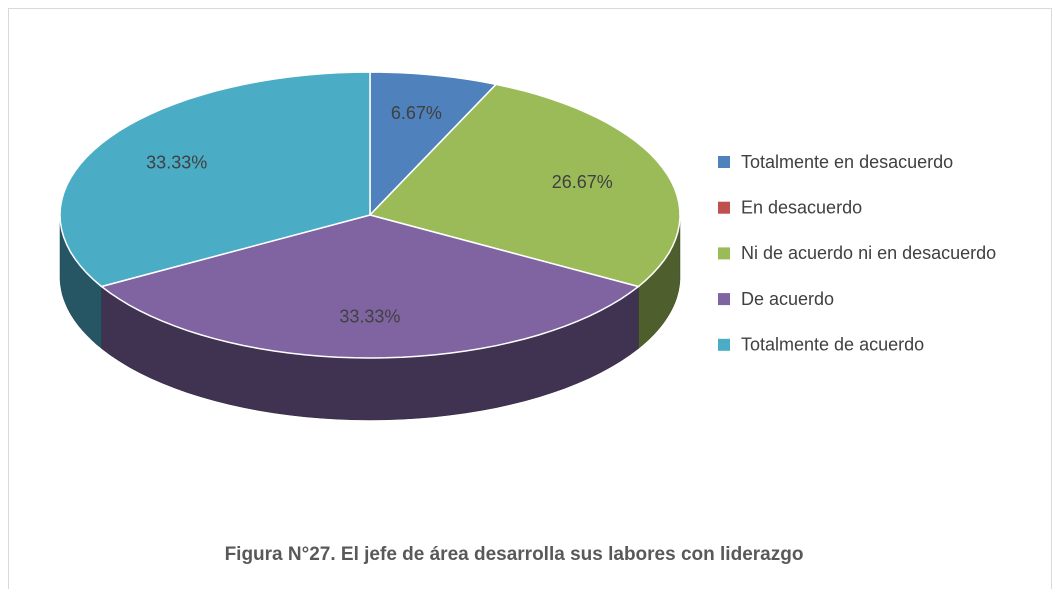  Describe the element at coordinates (832, 345) in the screenshot. I see `legend-label: Totalmente de acuerdo` at that location.